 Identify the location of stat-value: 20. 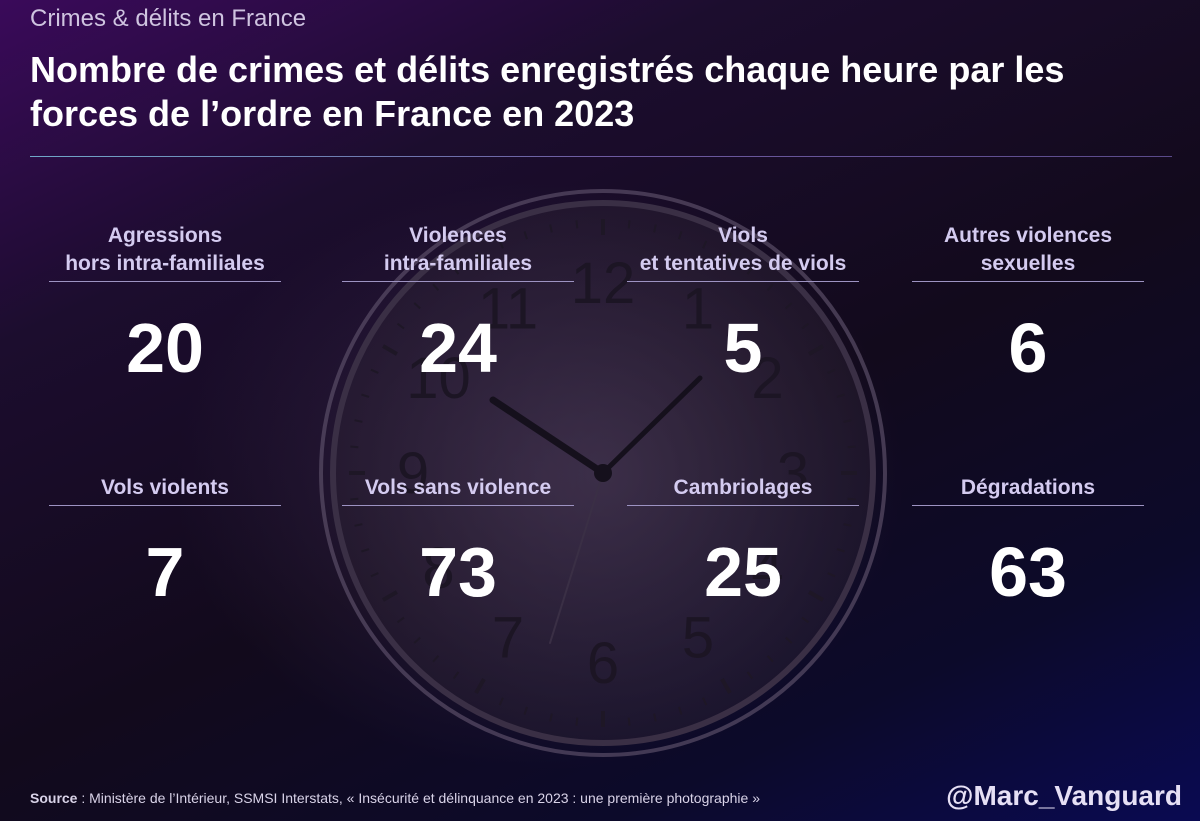
(165, 348).